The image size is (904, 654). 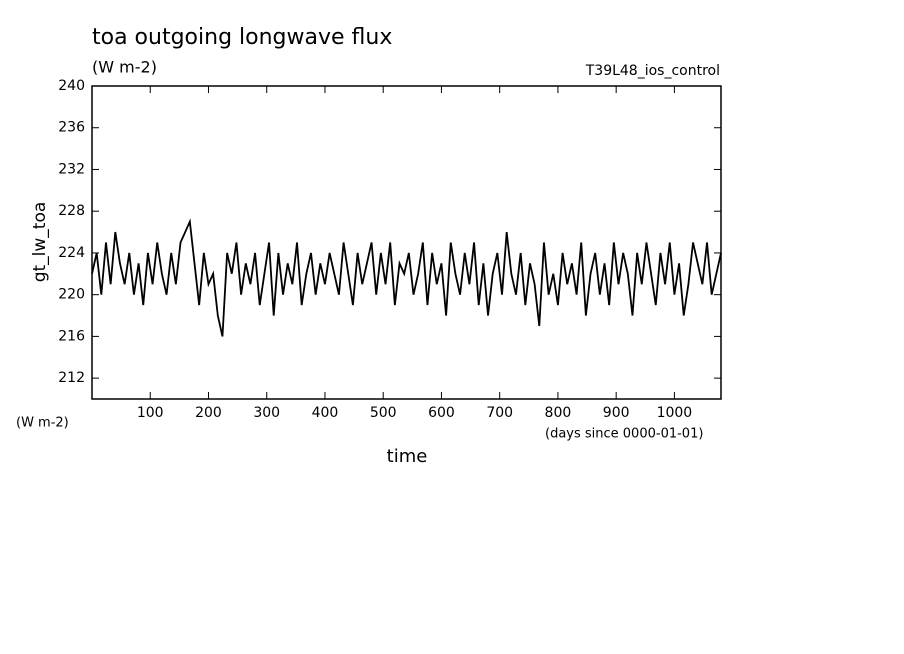 What do you see at coordinates (652, 71) in the screenshot?
I see `run-name: T39L48_ios_control` at bounding box center [652, 71].